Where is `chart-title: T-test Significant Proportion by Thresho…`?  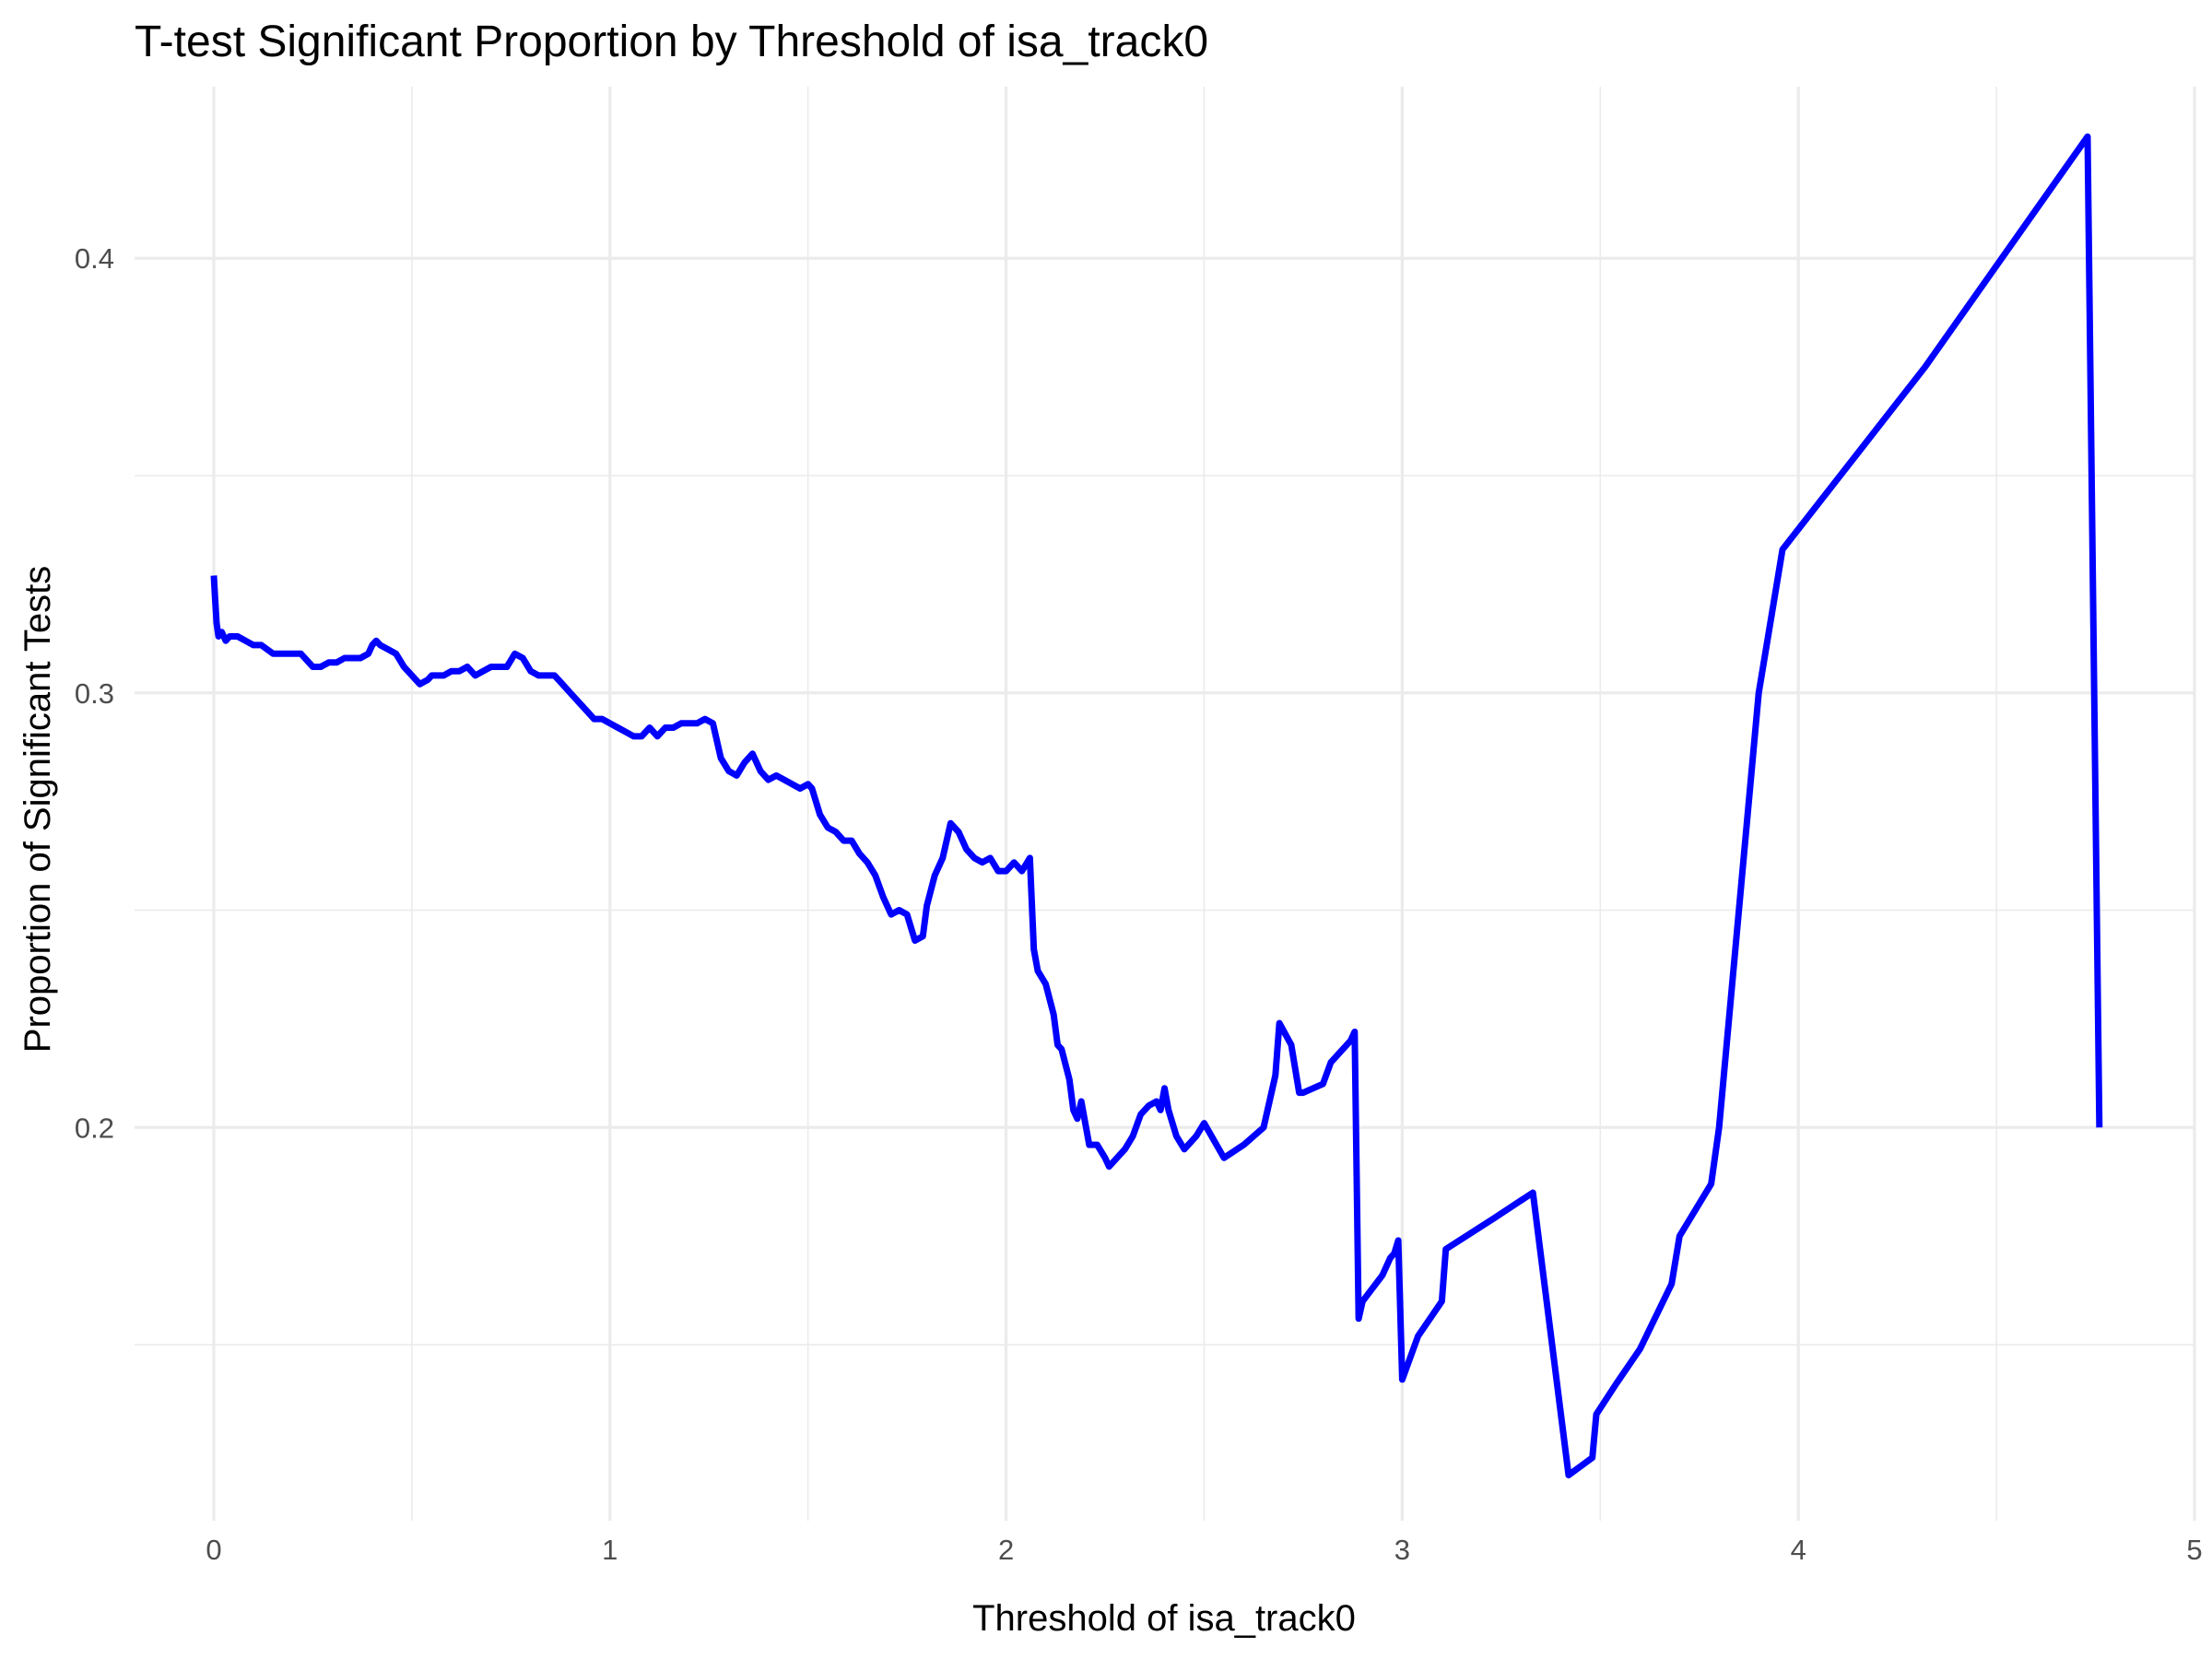
chart-title: T-test Significant Proportion by Thresho… is located at coordinates (671, 42).